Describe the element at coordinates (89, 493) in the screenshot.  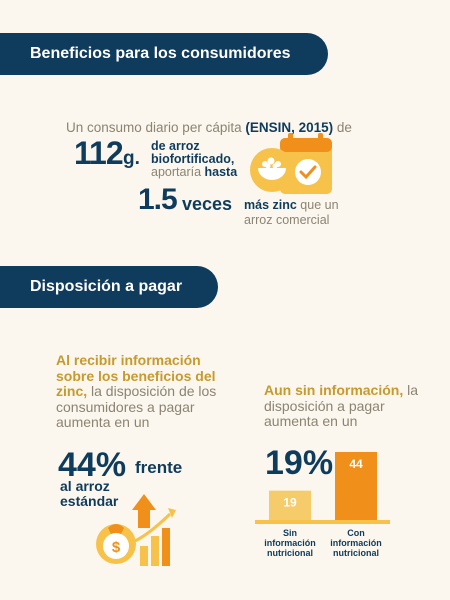
I see `vs-standard-rice: al arroz estándar` at that location.